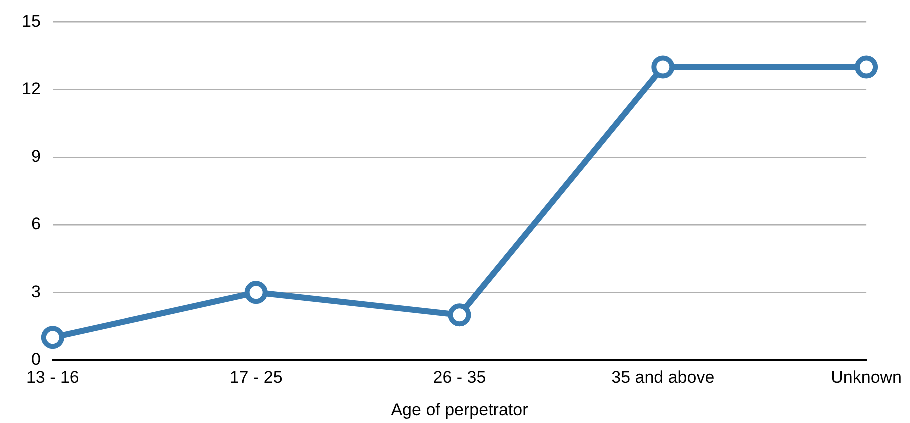  Describe the element at coordinates (256, 378) in the screenshot. I see `x-tick-label: 17 - 25` at that location.